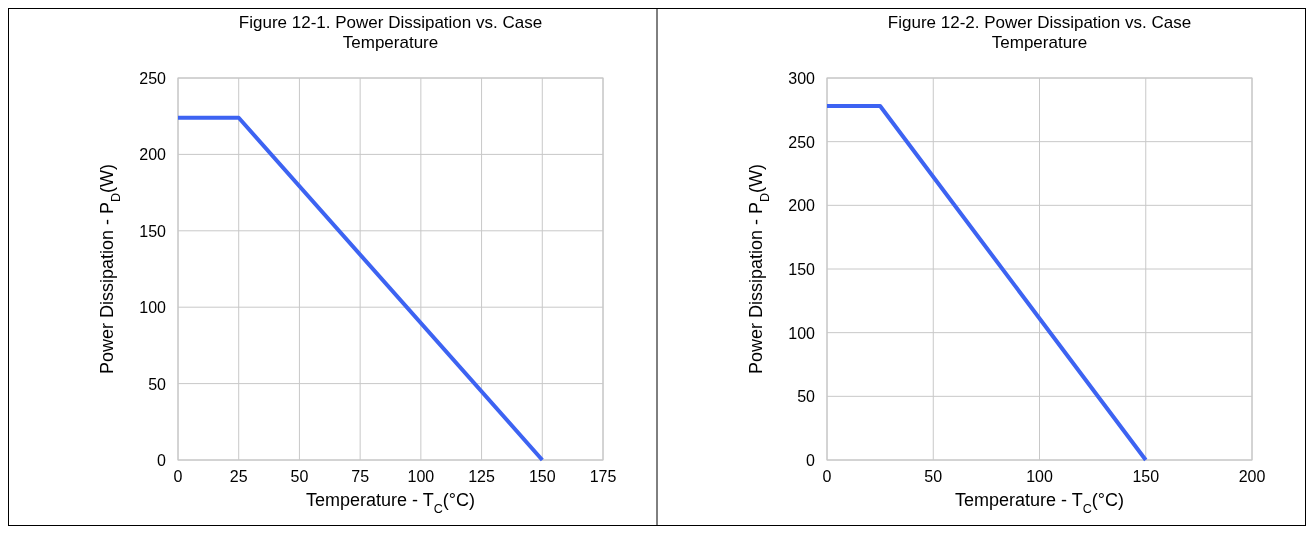 The height and width of the screenshot is (534, 1314). Describe the element at coordinates (360, 476) in the screenshot. I see `x-tick-label: 75` at that location.